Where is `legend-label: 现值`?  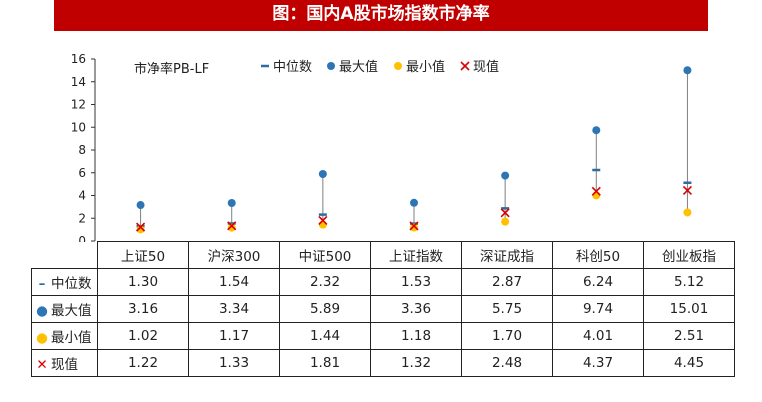
legend-label: 现值 is located at coordinates (486, 67).